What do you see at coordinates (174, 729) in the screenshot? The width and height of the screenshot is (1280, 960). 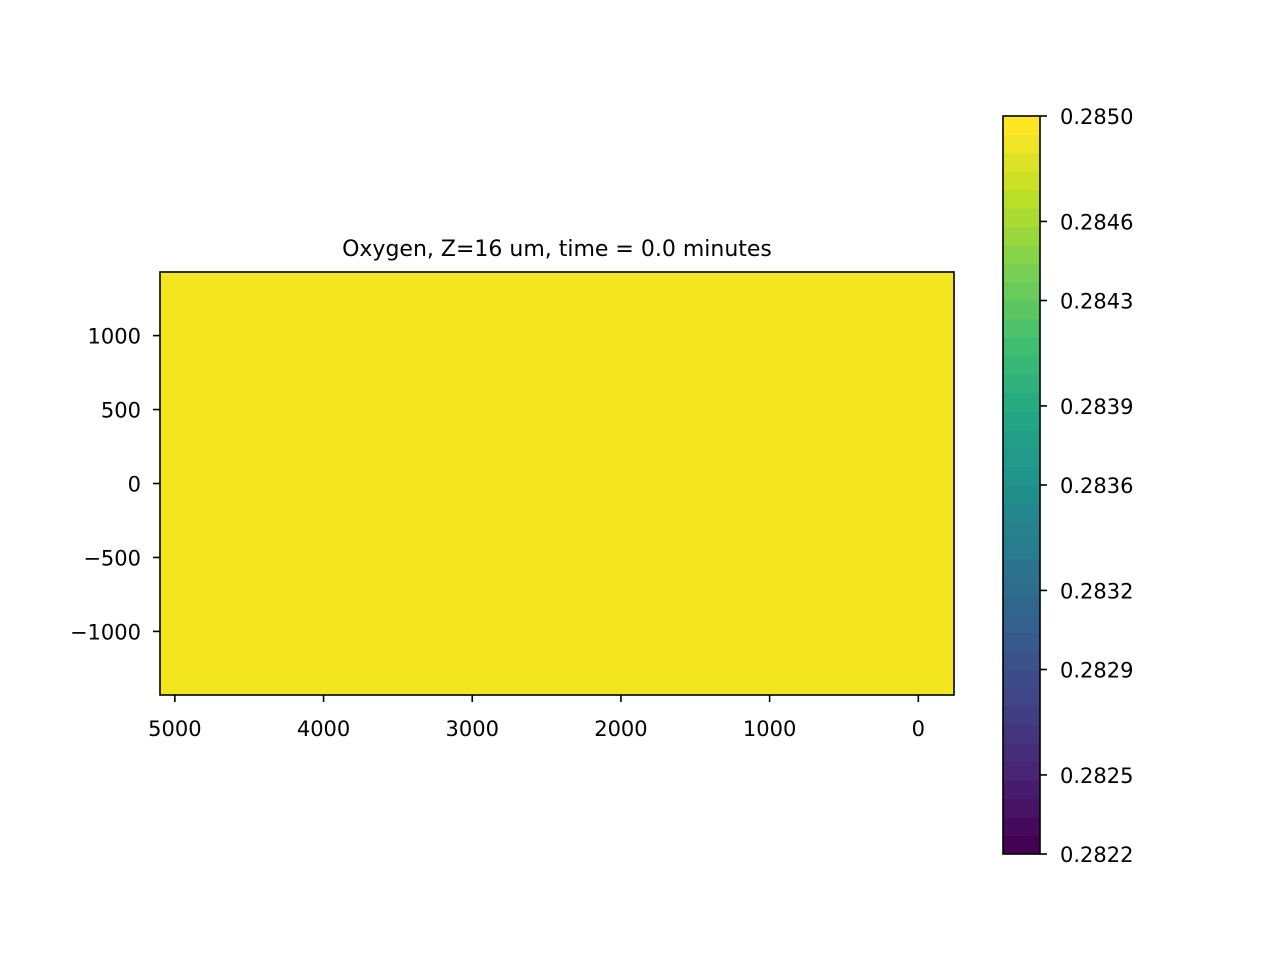 I see `x-tick-label: 5000` at bounding box center [174, 729].